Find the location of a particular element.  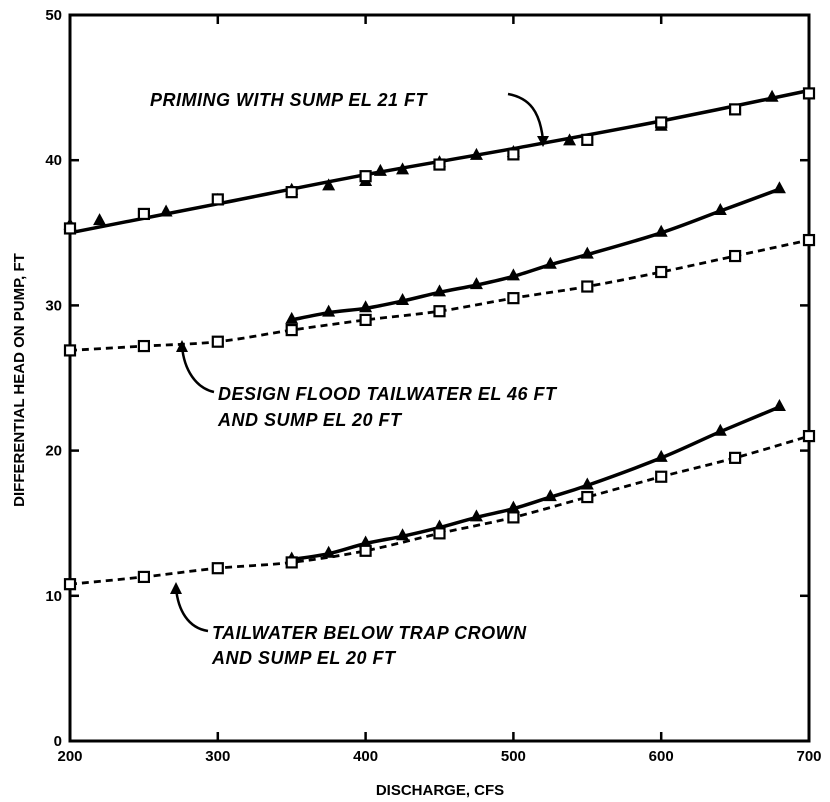

annotation-design-flood-line1: DESIGN FLOOD TAILWATER EL 46 FT is located at coordinates (388, 394).